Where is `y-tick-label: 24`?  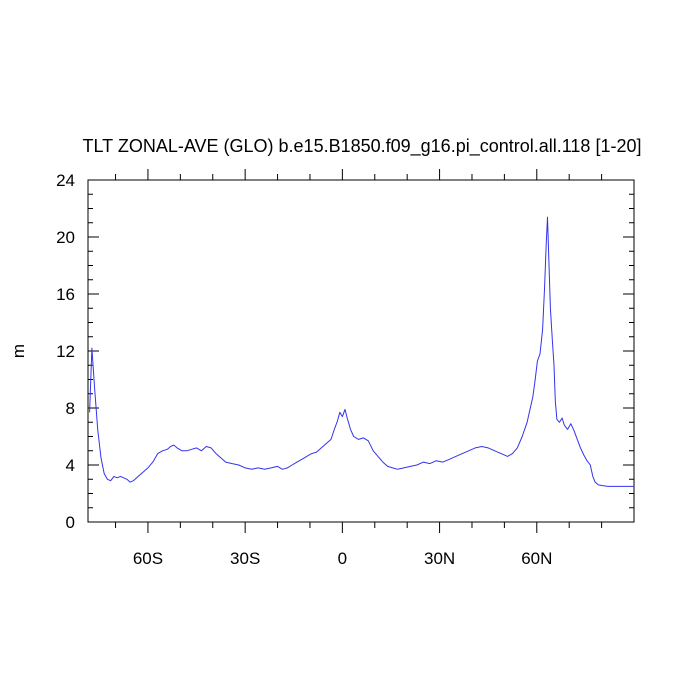 y-tick-label: 24 is located at coordinates (65, 180).